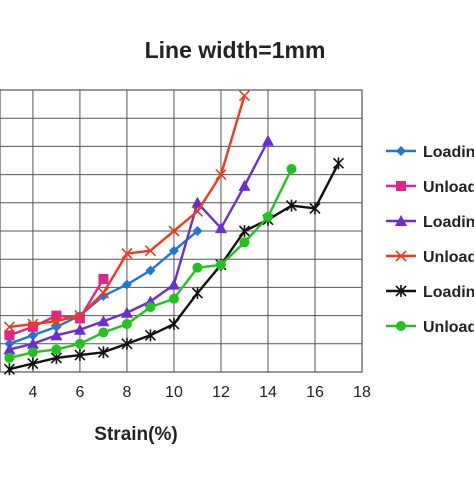 Image resolution: width=474 pixels, height=479 pixels. What do you see at coordinates (235, 50) in the screenshot?
I see `chart-title: Line width=1mm` at bounding box center [235, 50].